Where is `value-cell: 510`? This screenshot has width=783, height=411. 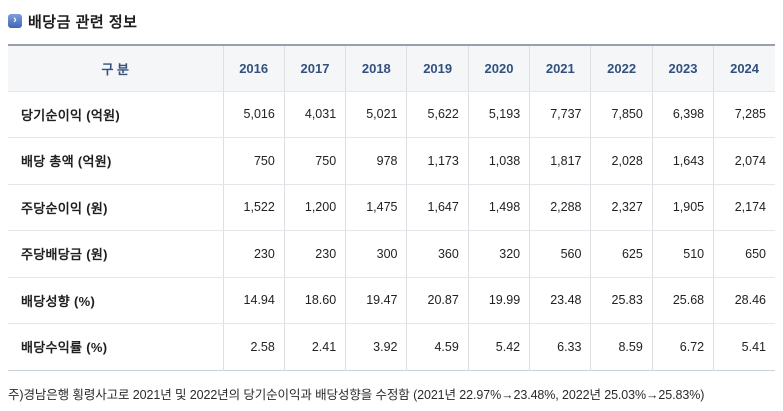
value-cell: 510 is located at coordinates (682, 254).